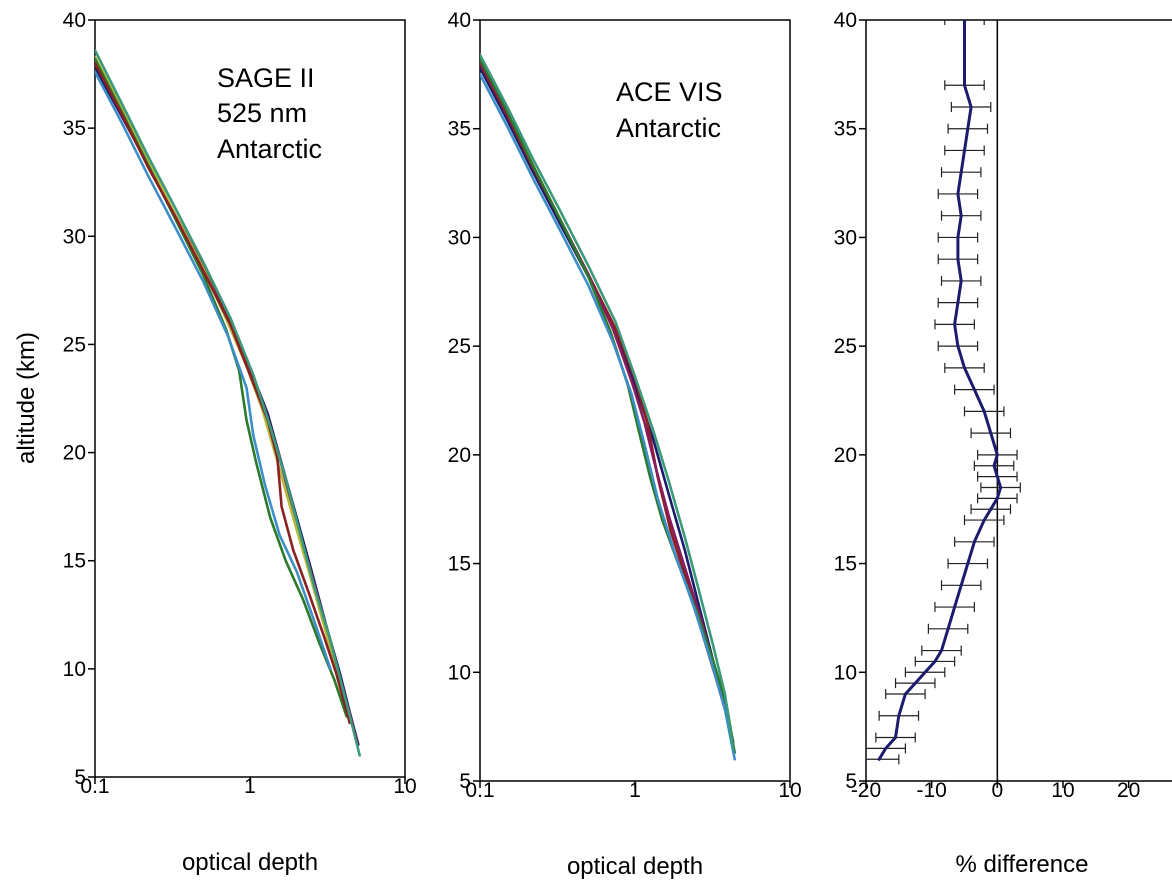  Describe the element at coordinates (931, 790) in the screenshot. I see `x-tick-label: -10` at that location.